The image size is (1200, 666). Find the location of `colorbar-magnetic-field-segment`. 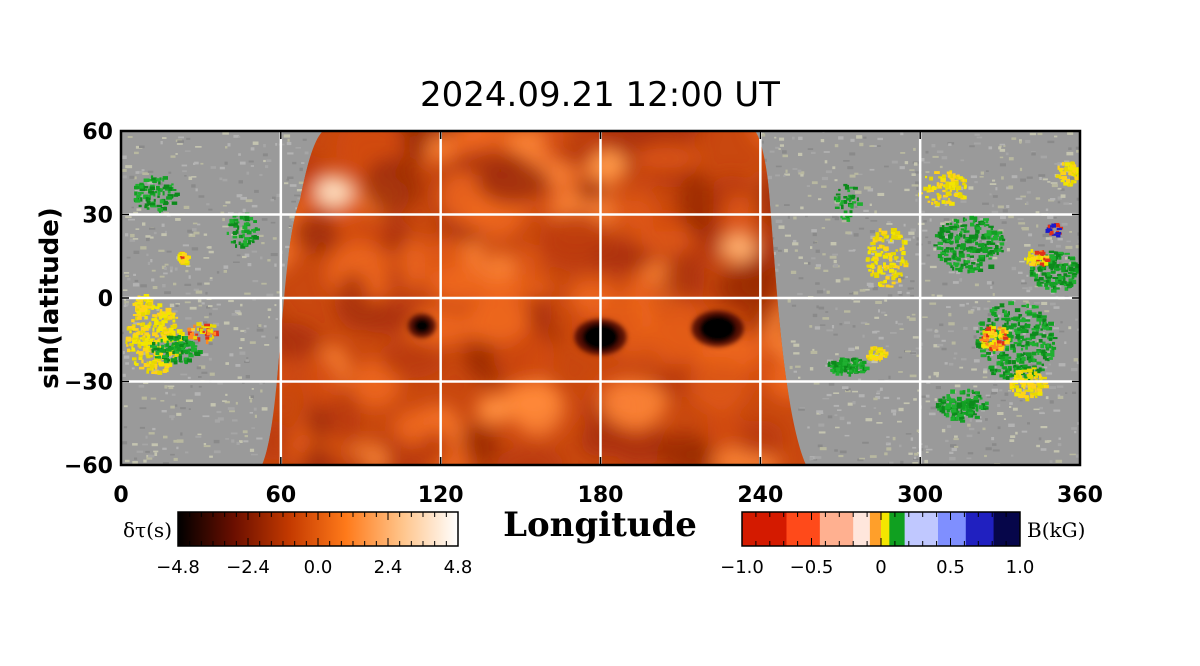

colorbar-magnetic-field-segment is located at coordinates (803, 529).